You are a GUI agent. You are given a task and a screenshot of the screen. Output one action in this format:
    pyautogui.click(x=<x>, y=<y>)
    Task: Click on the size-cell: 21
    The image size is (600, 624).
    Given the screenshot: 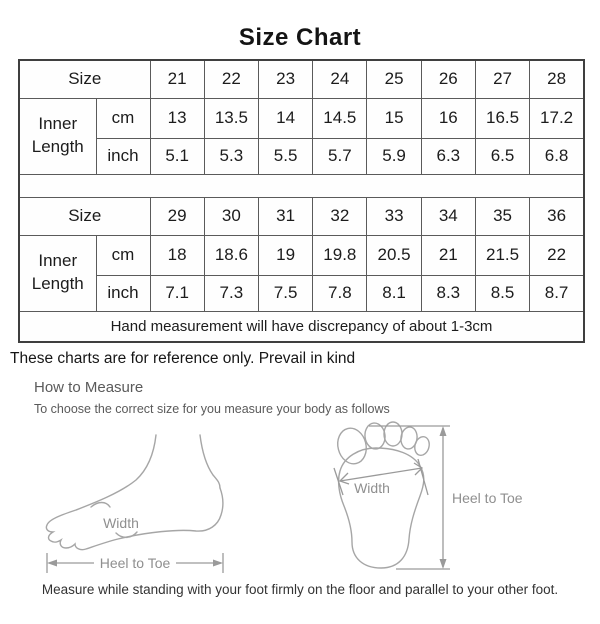 What is the action you would take?
    pyautogui.click(x=177, y=79)
    